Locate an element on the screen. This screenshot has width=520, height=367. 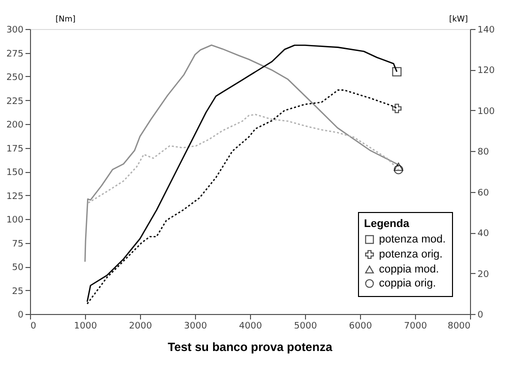
x-tick-label: 1000 is located at coordinates (86, 327).